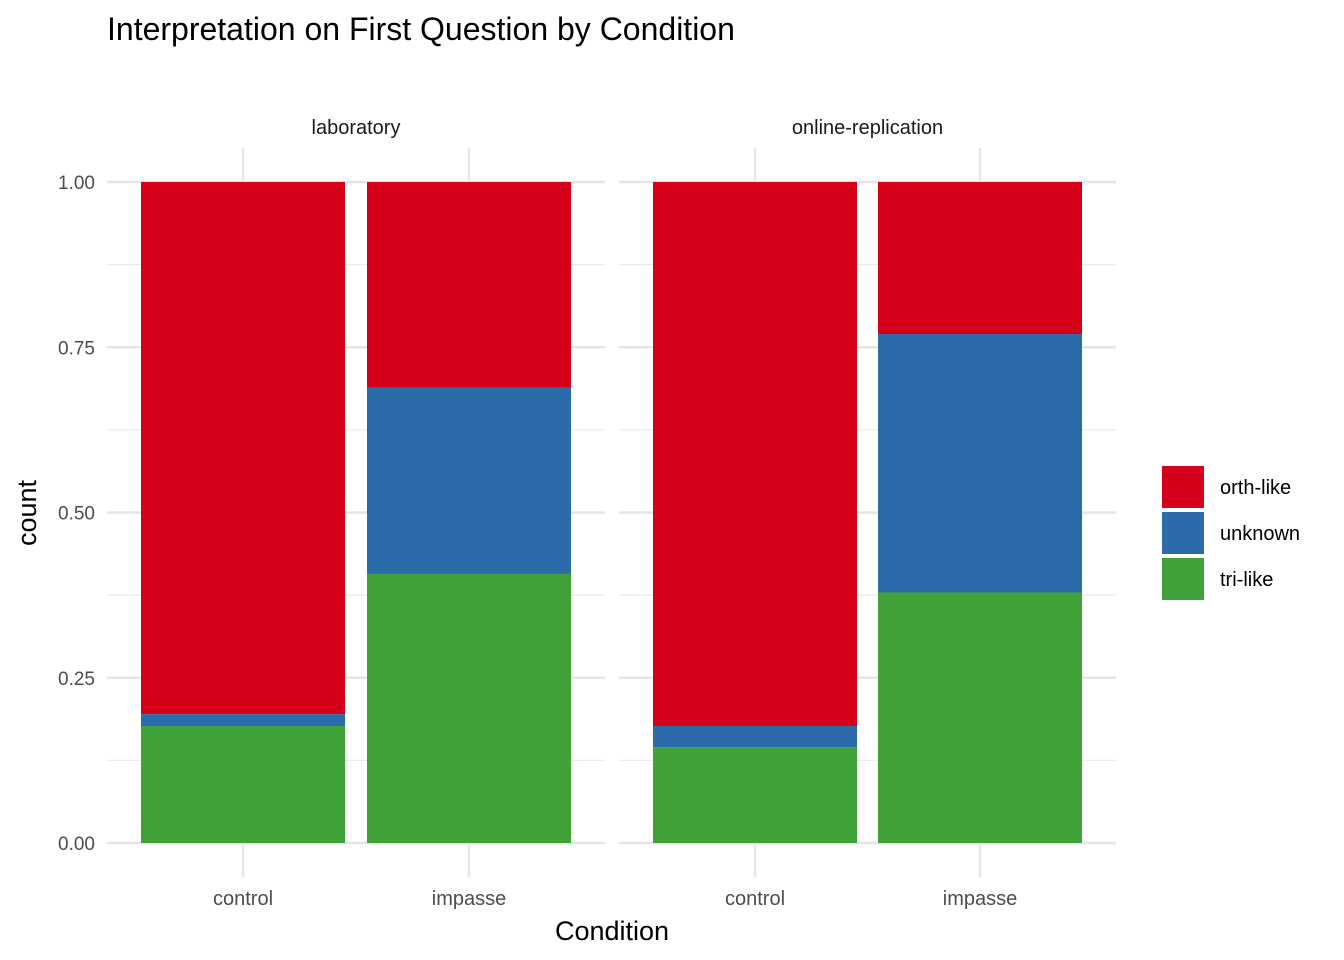 The width and height of the screenshot is (1344, 960). I want to click on legend: orth-like unknown tri-like, so click(1231, 533).